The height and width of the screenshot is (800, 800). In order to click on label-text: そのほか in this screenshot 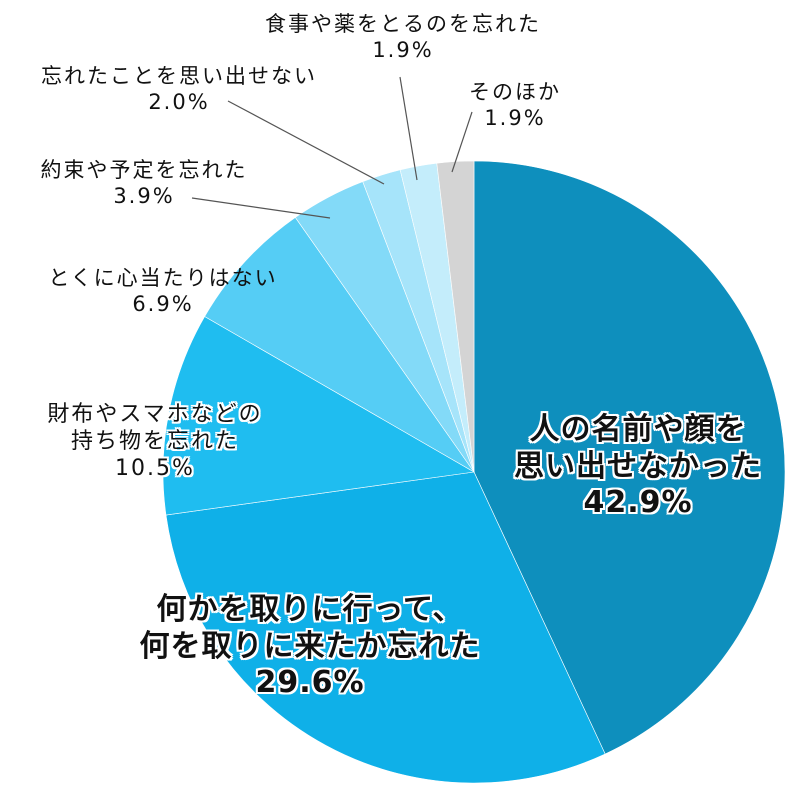, I will do `click(515, 92)`.